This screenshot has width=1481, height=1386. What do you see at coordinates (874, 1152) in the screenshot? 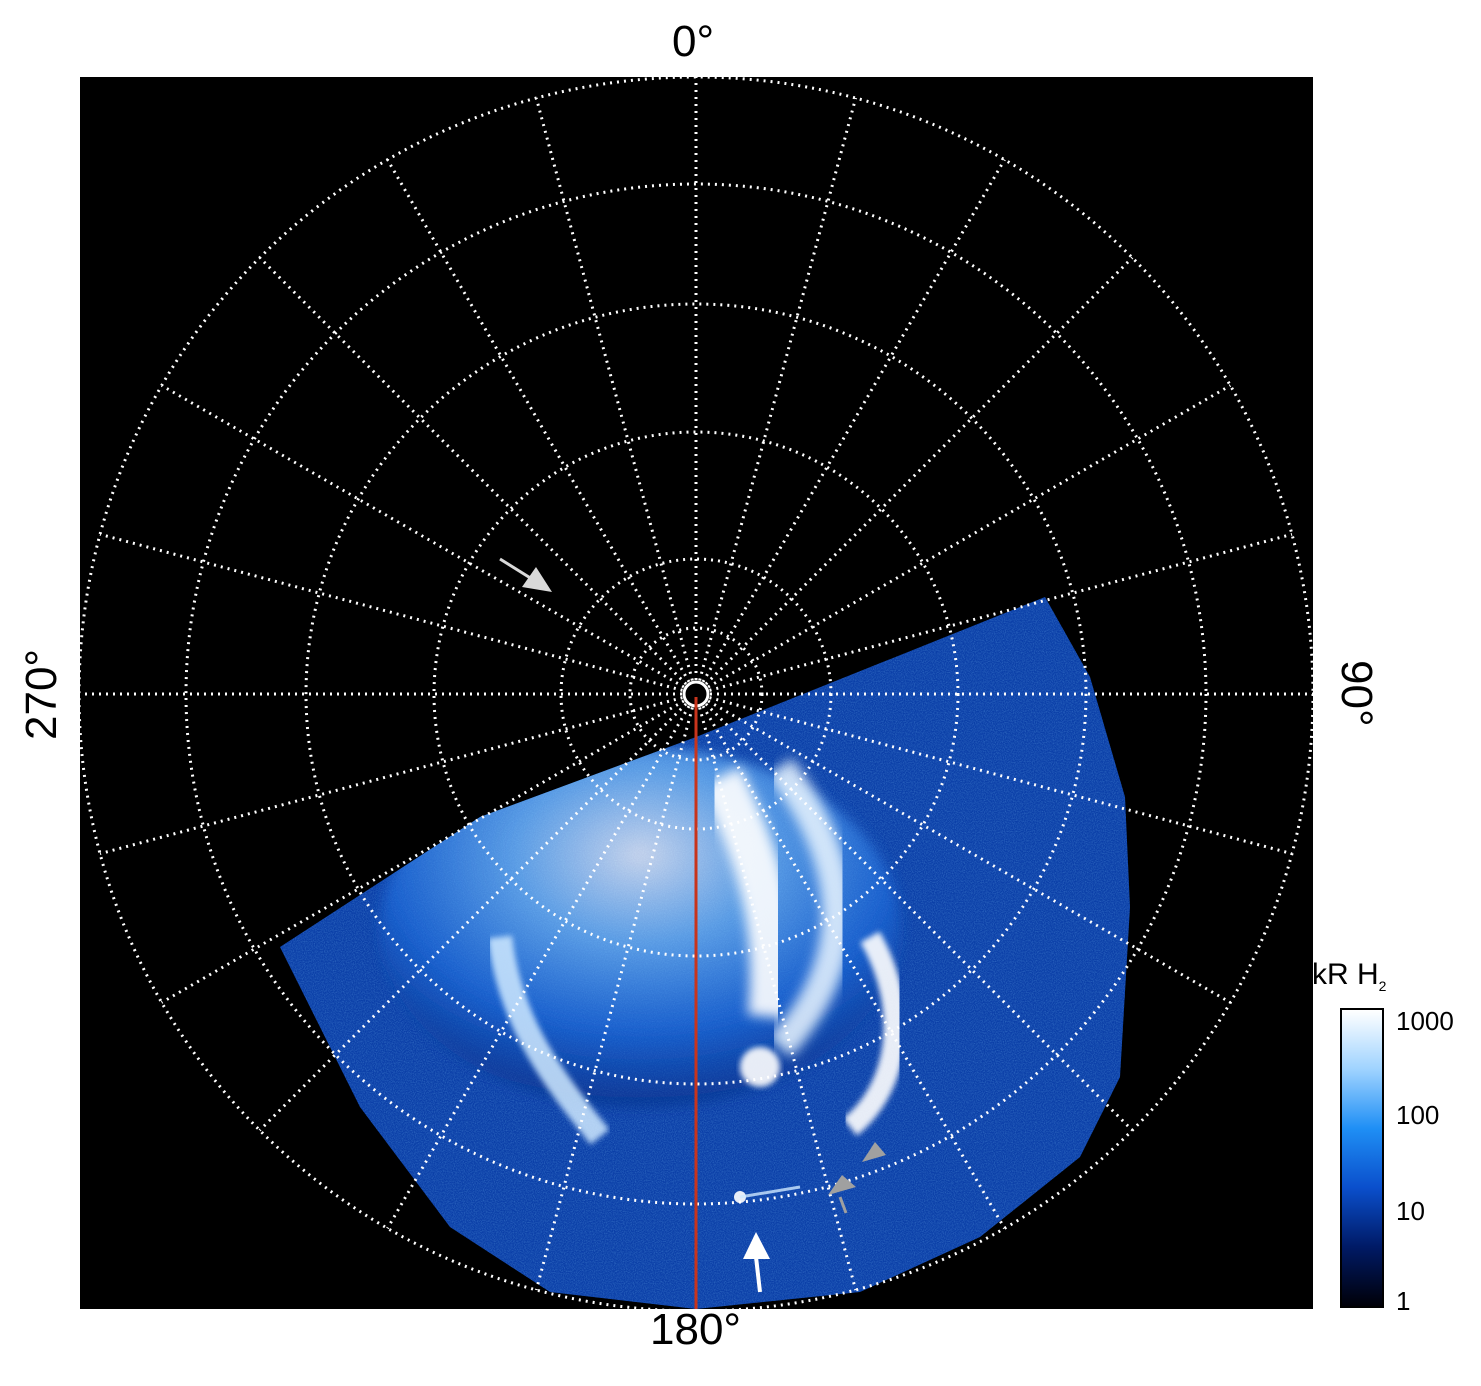
I see `arrow-gray-upper` at bounding box center [874, 1152].